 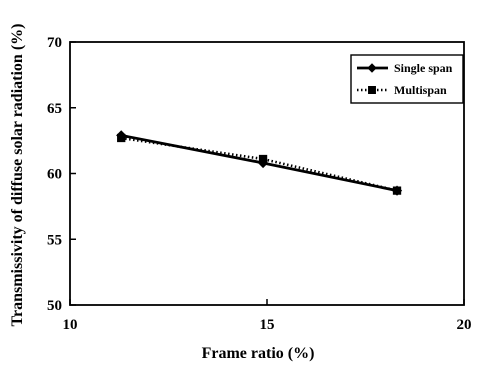 I want to click on y-tick-label: 50, so click(x=54, y=306).